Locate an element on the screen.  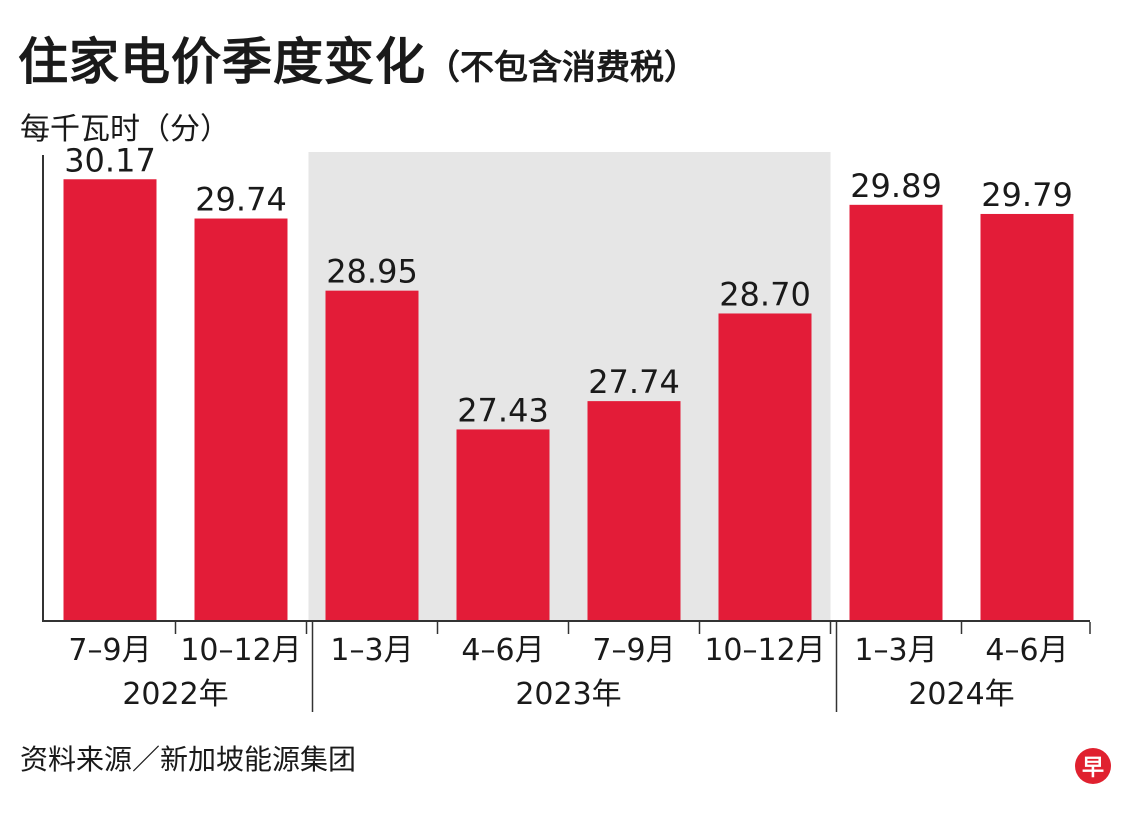
category-label-3: 4–6月 is located at coordinates (502, 650).